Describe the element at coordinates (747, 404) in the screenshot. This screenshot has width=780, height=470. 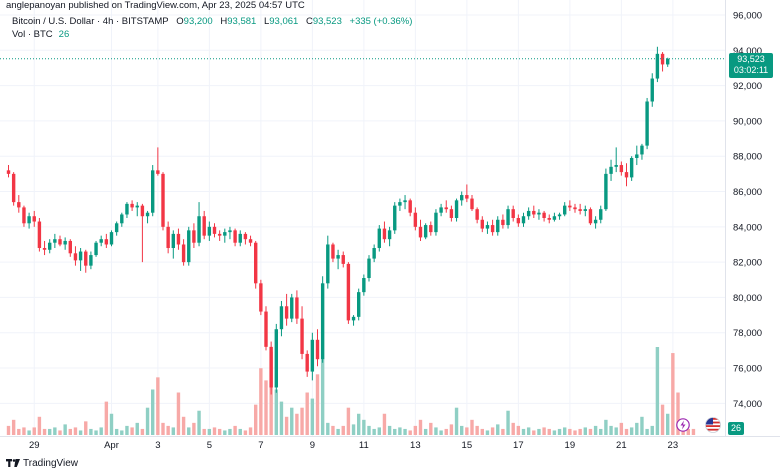
I see `y-tick-label: 74,000` at that location.